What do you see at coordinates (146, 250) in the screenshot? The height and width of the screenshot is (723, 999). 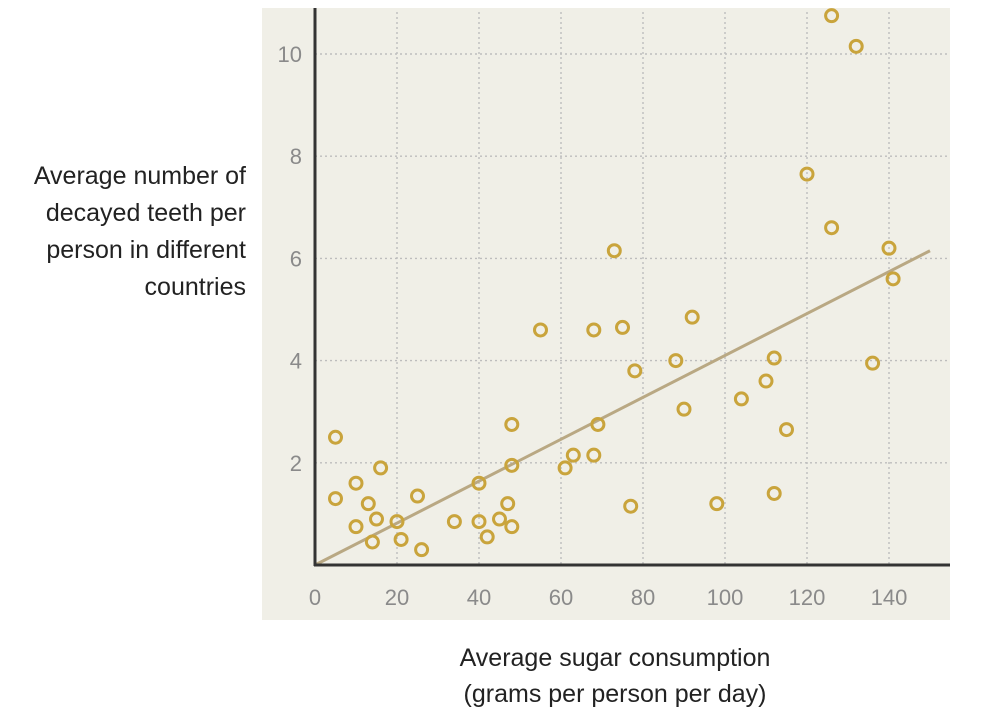 I see `y-axis-label-line: person in different` at bounding box center [146, 250].